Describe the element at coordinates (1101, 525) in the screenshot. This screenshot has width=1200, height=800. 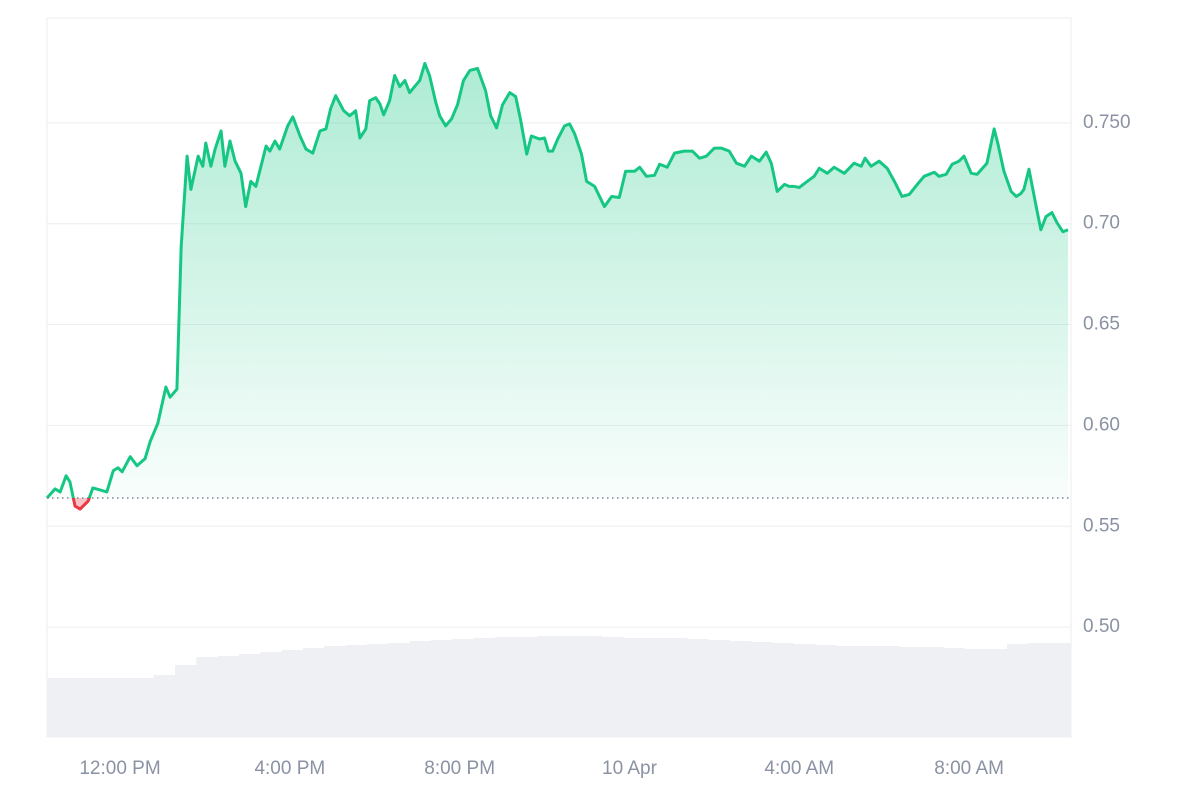
I see `y-tick-label: 0.55` at that location.